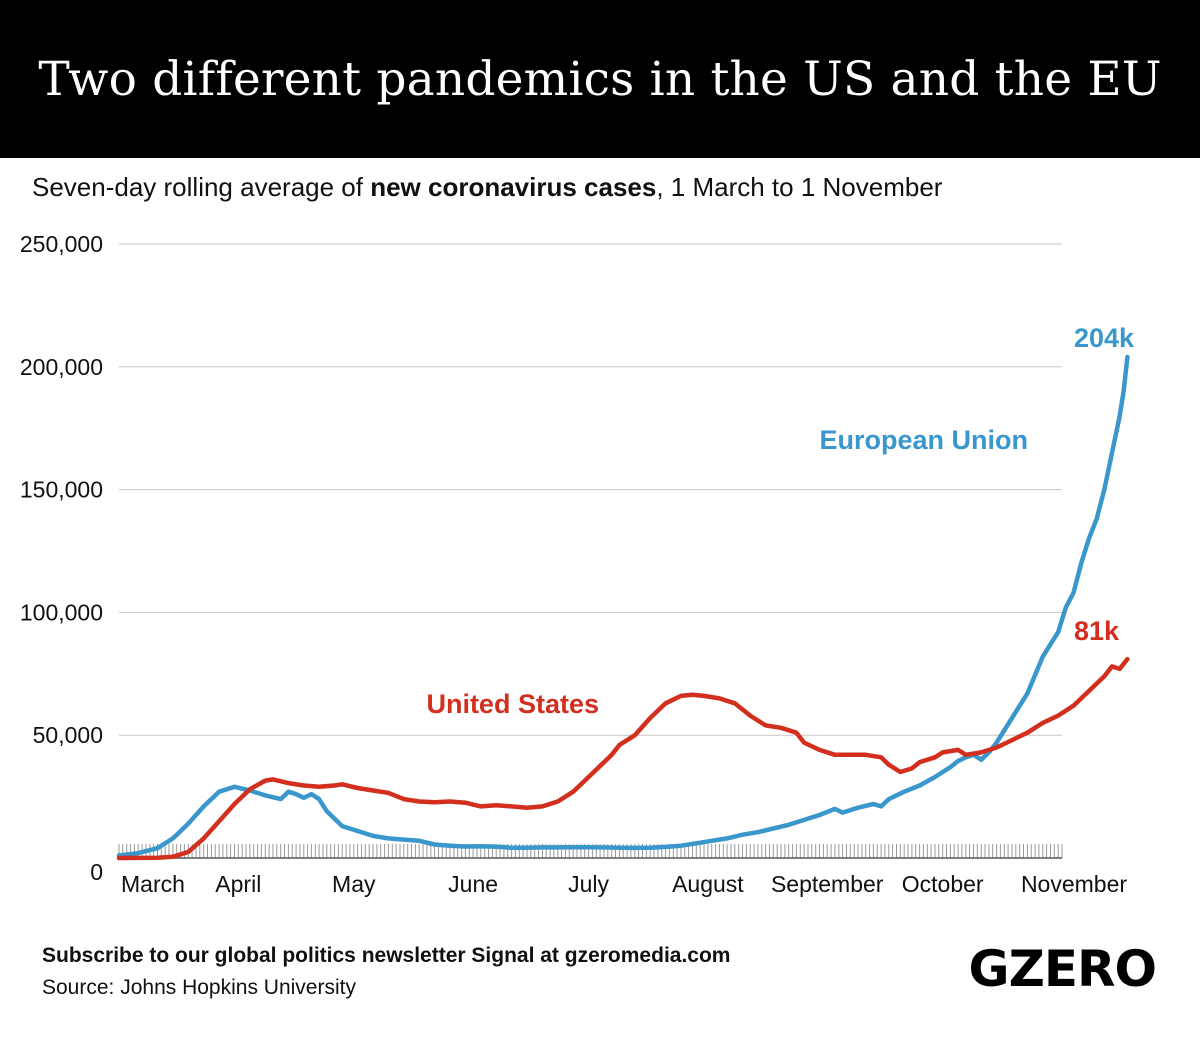 The image size is (1200, 1044). I want to click on x-tick-label-september: September, so click(827, 884).